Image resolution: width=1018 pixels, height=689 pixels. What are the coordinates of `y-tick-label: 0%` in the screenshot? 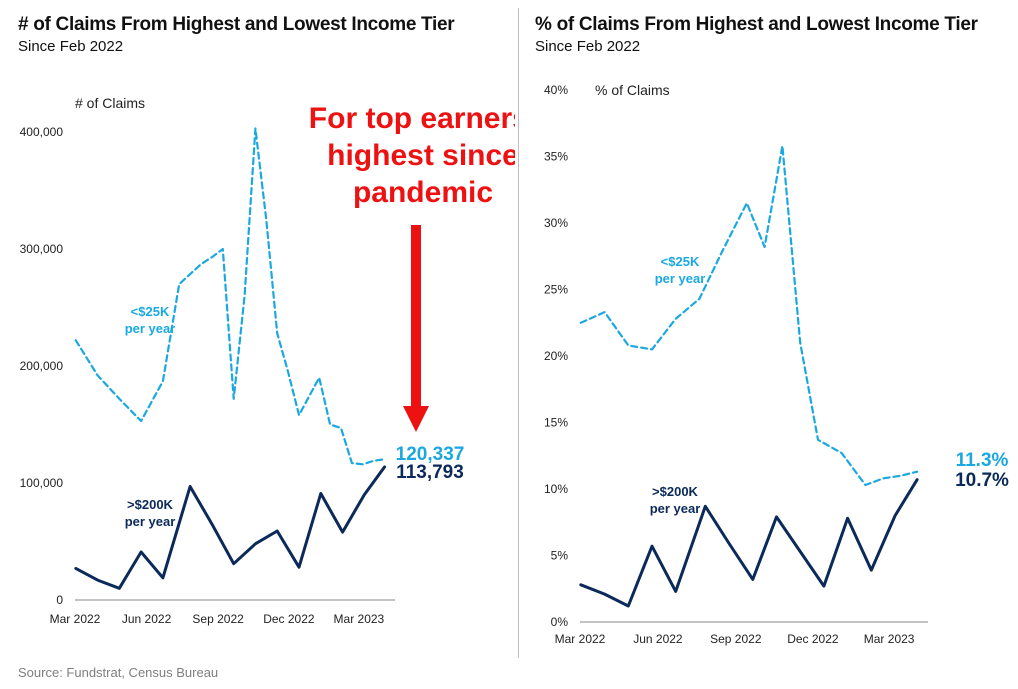 It's located at (560, 622).